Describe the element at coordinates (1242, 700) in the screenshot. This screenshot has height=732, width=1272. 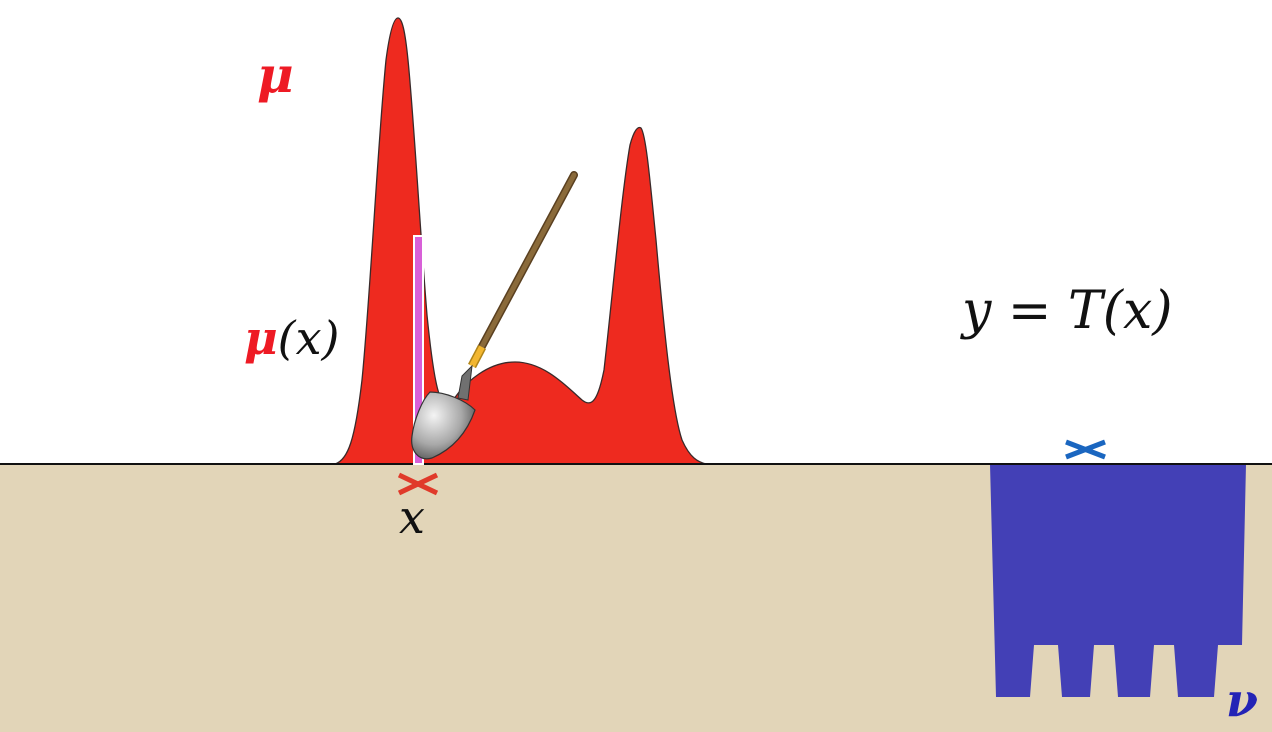
I see `nu-label: ν` at that location.